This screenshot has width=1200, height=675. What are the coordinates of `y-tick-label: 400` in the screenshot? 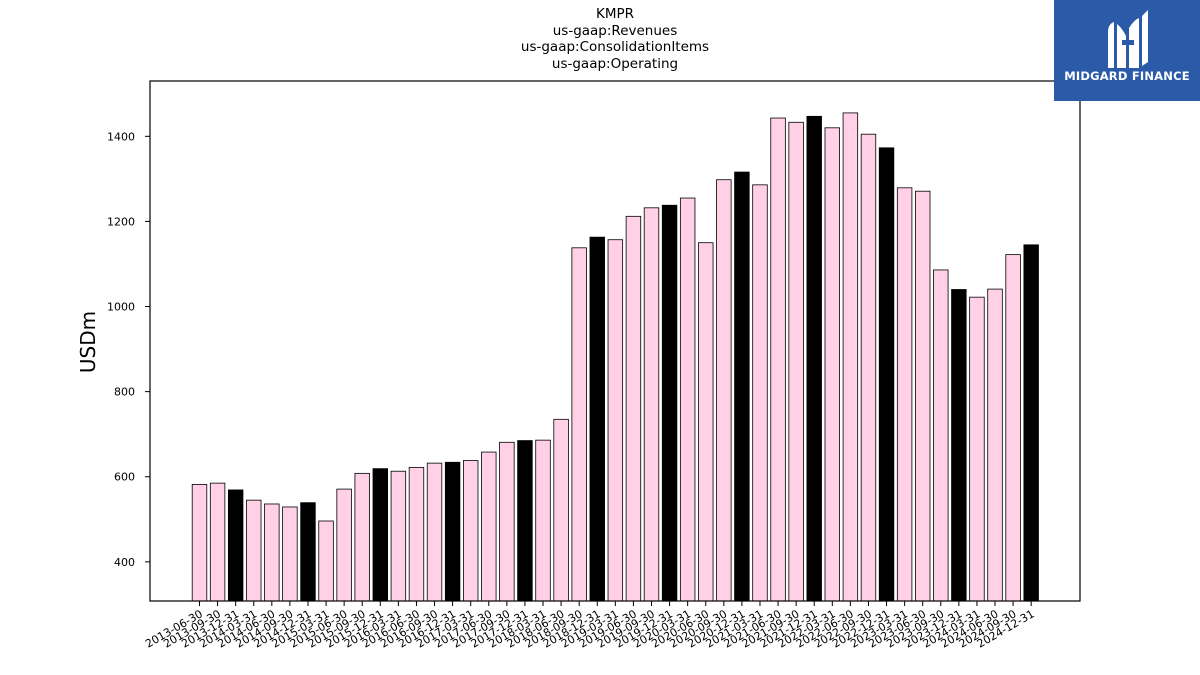 It's located at (124, 562).